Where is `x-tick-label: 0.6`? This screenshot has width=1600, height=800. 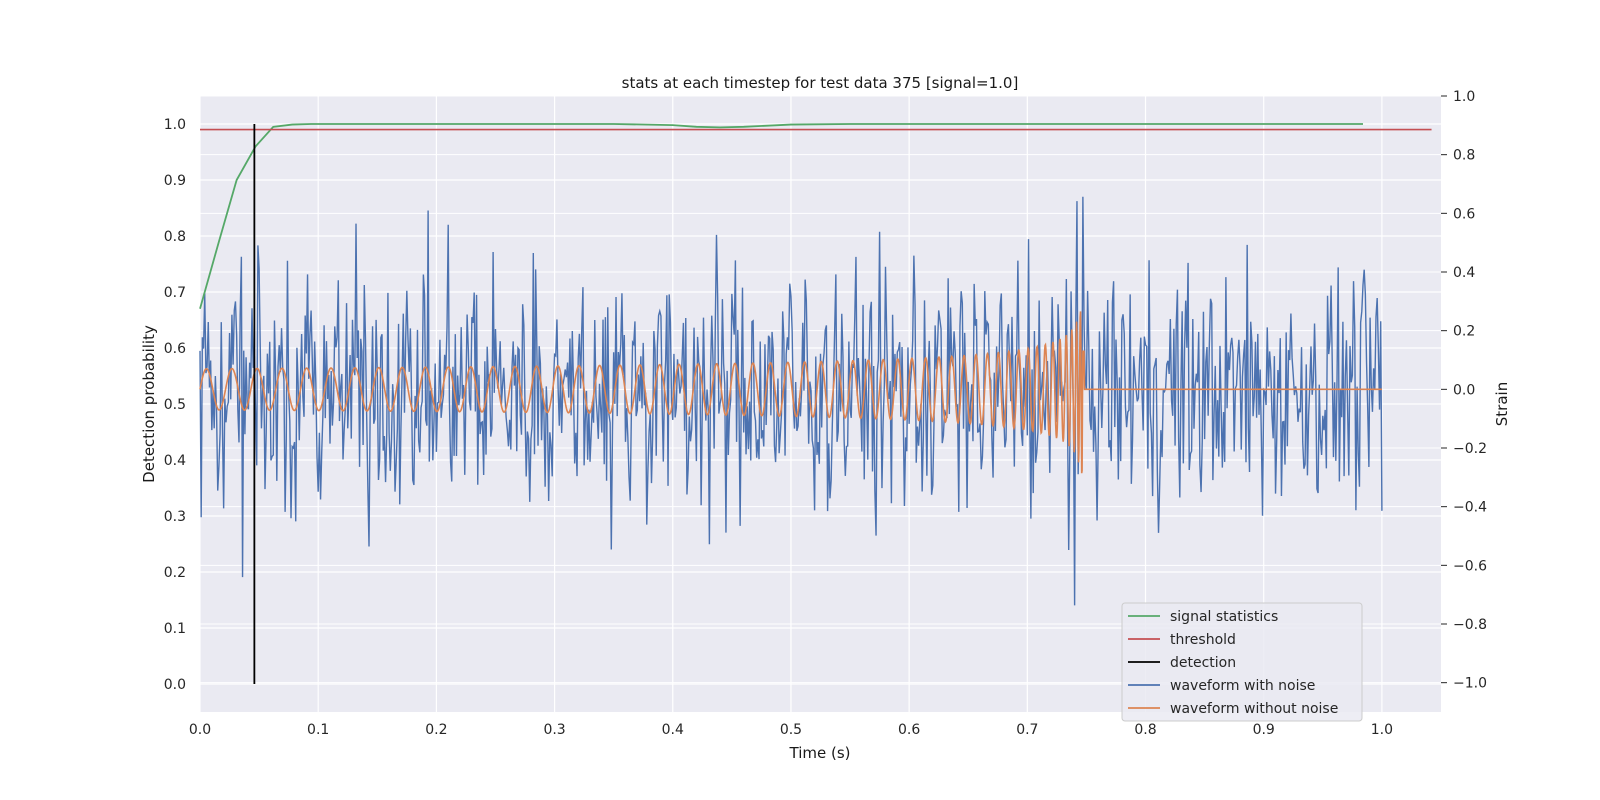
x-tick-label: 0.6 is located at coordinates (909, 730).